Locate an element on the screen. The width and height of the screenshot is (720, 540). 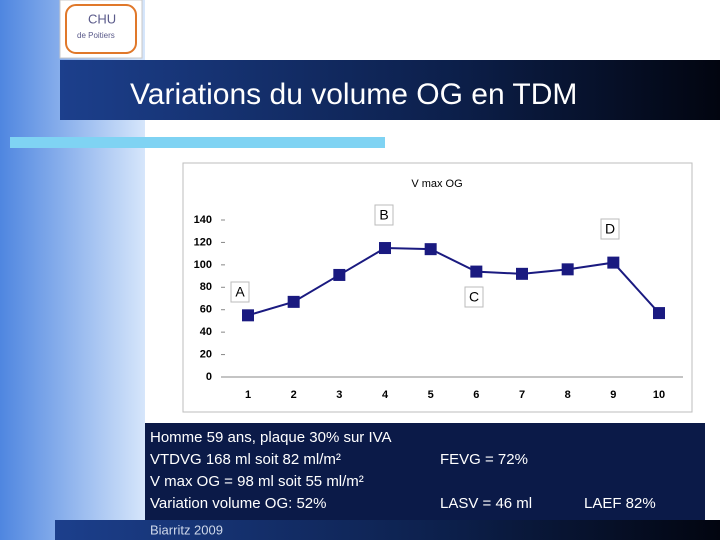
note-text: LASV = 46 ml is located at coordinates (486, 503).